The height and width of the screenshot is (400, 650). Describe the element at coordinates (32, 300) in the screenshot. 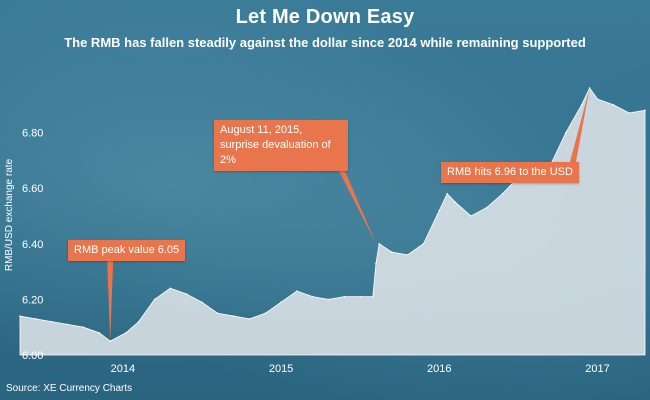

I see `y-tick-label: 6.20` at that location.